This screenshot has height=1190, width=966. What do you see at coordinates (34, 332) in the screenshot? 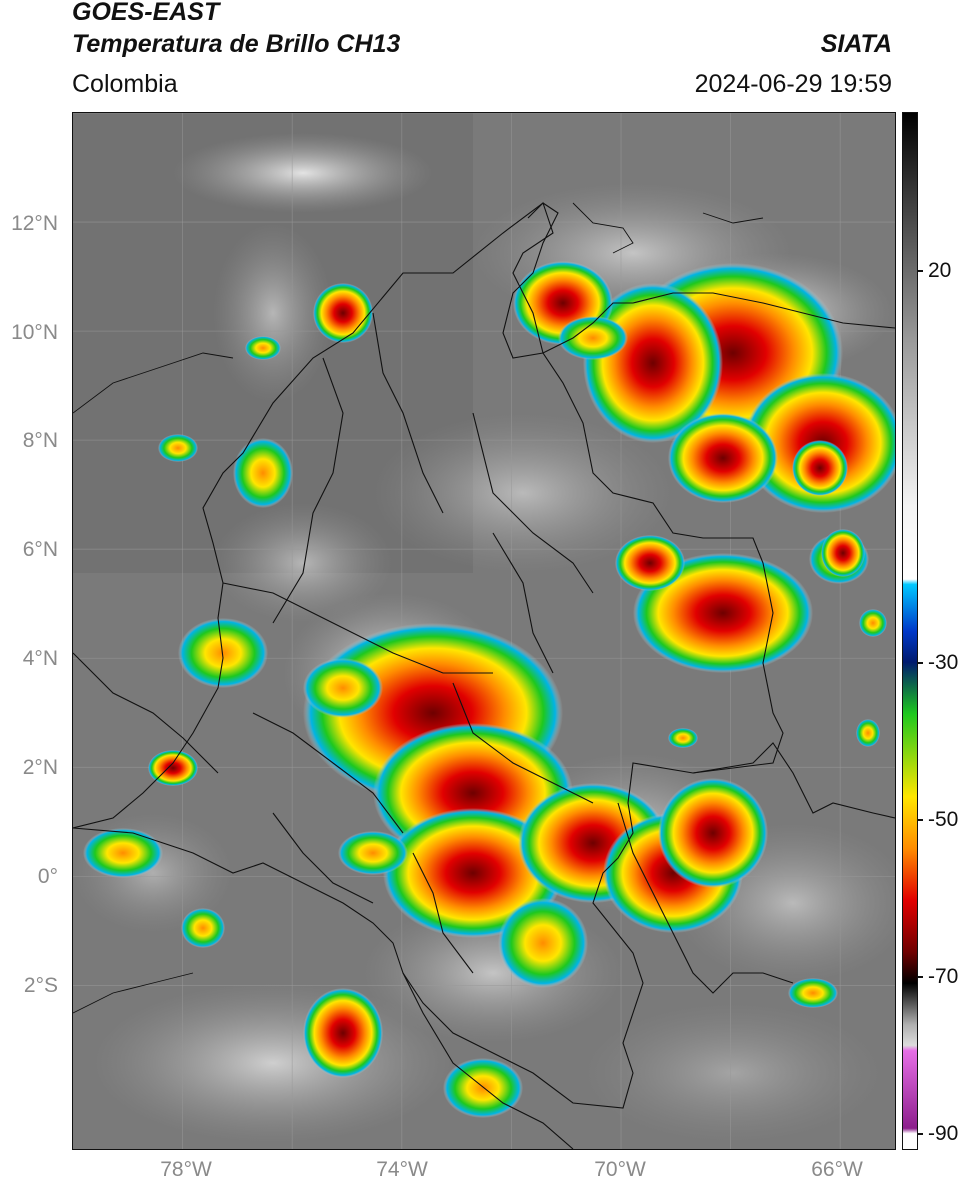
I see `lat-label-10n: 10°N` at bounding box center [34, 332].